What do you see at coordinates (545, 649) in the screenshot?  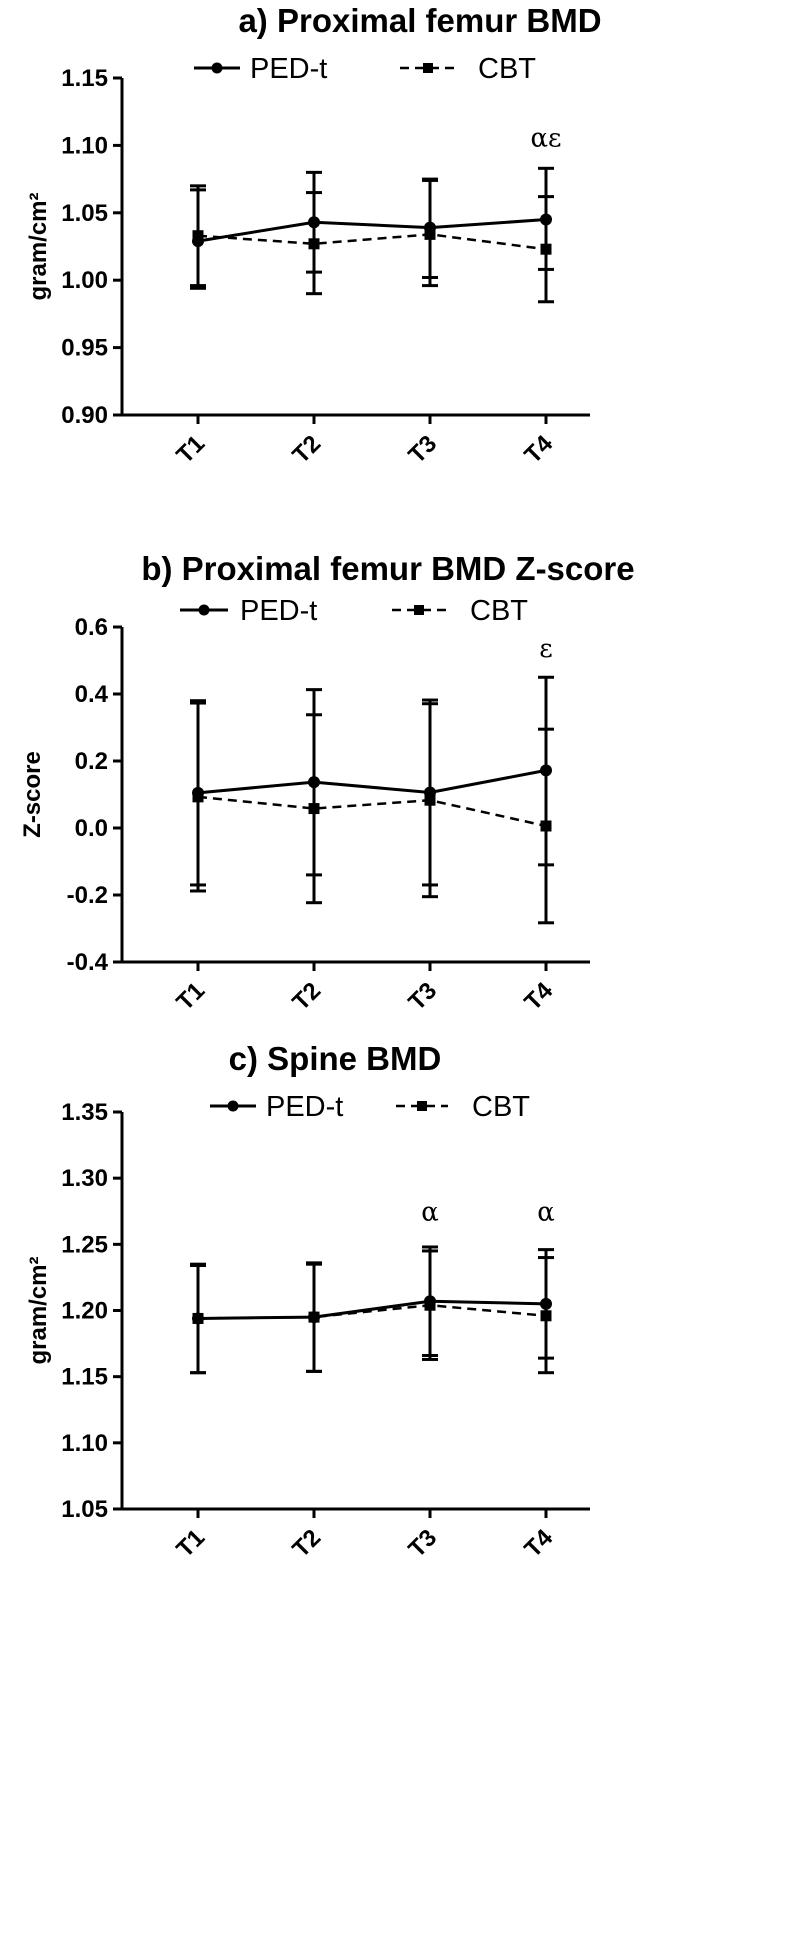 I see `significance-annotation: ε` at bounding box center [545, 649].